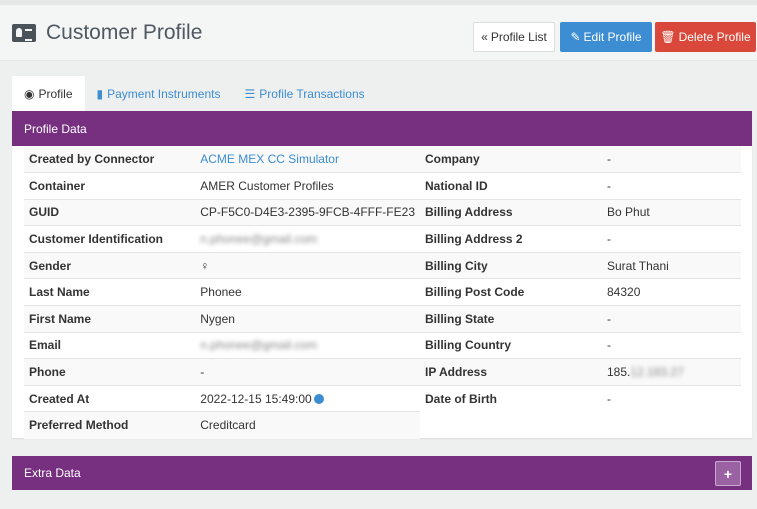 The height and width of the screenshot is (509, 757). What do you see at coordinates (671, 265) in the screenshot?
I see `field-value: Surat Thani` at bounding box center [671, 265].